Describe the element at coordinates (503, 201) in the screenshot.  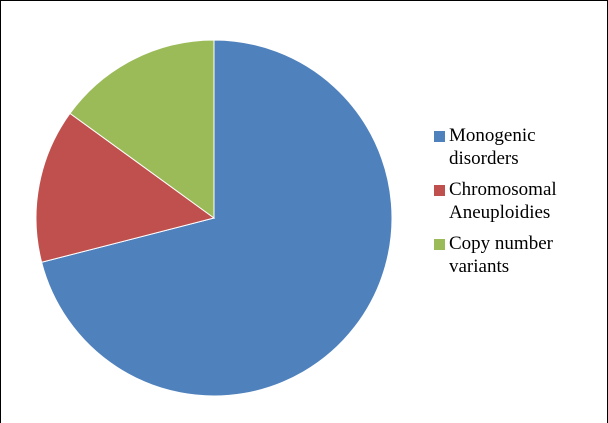
I see `legend-label: Chromosomal Aneuploidies` at that location.